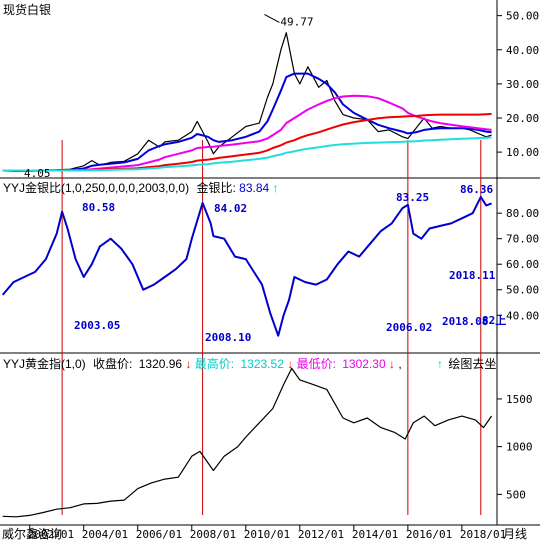  I want to click on x-tick-label: 2018/01, so click(483, 534).